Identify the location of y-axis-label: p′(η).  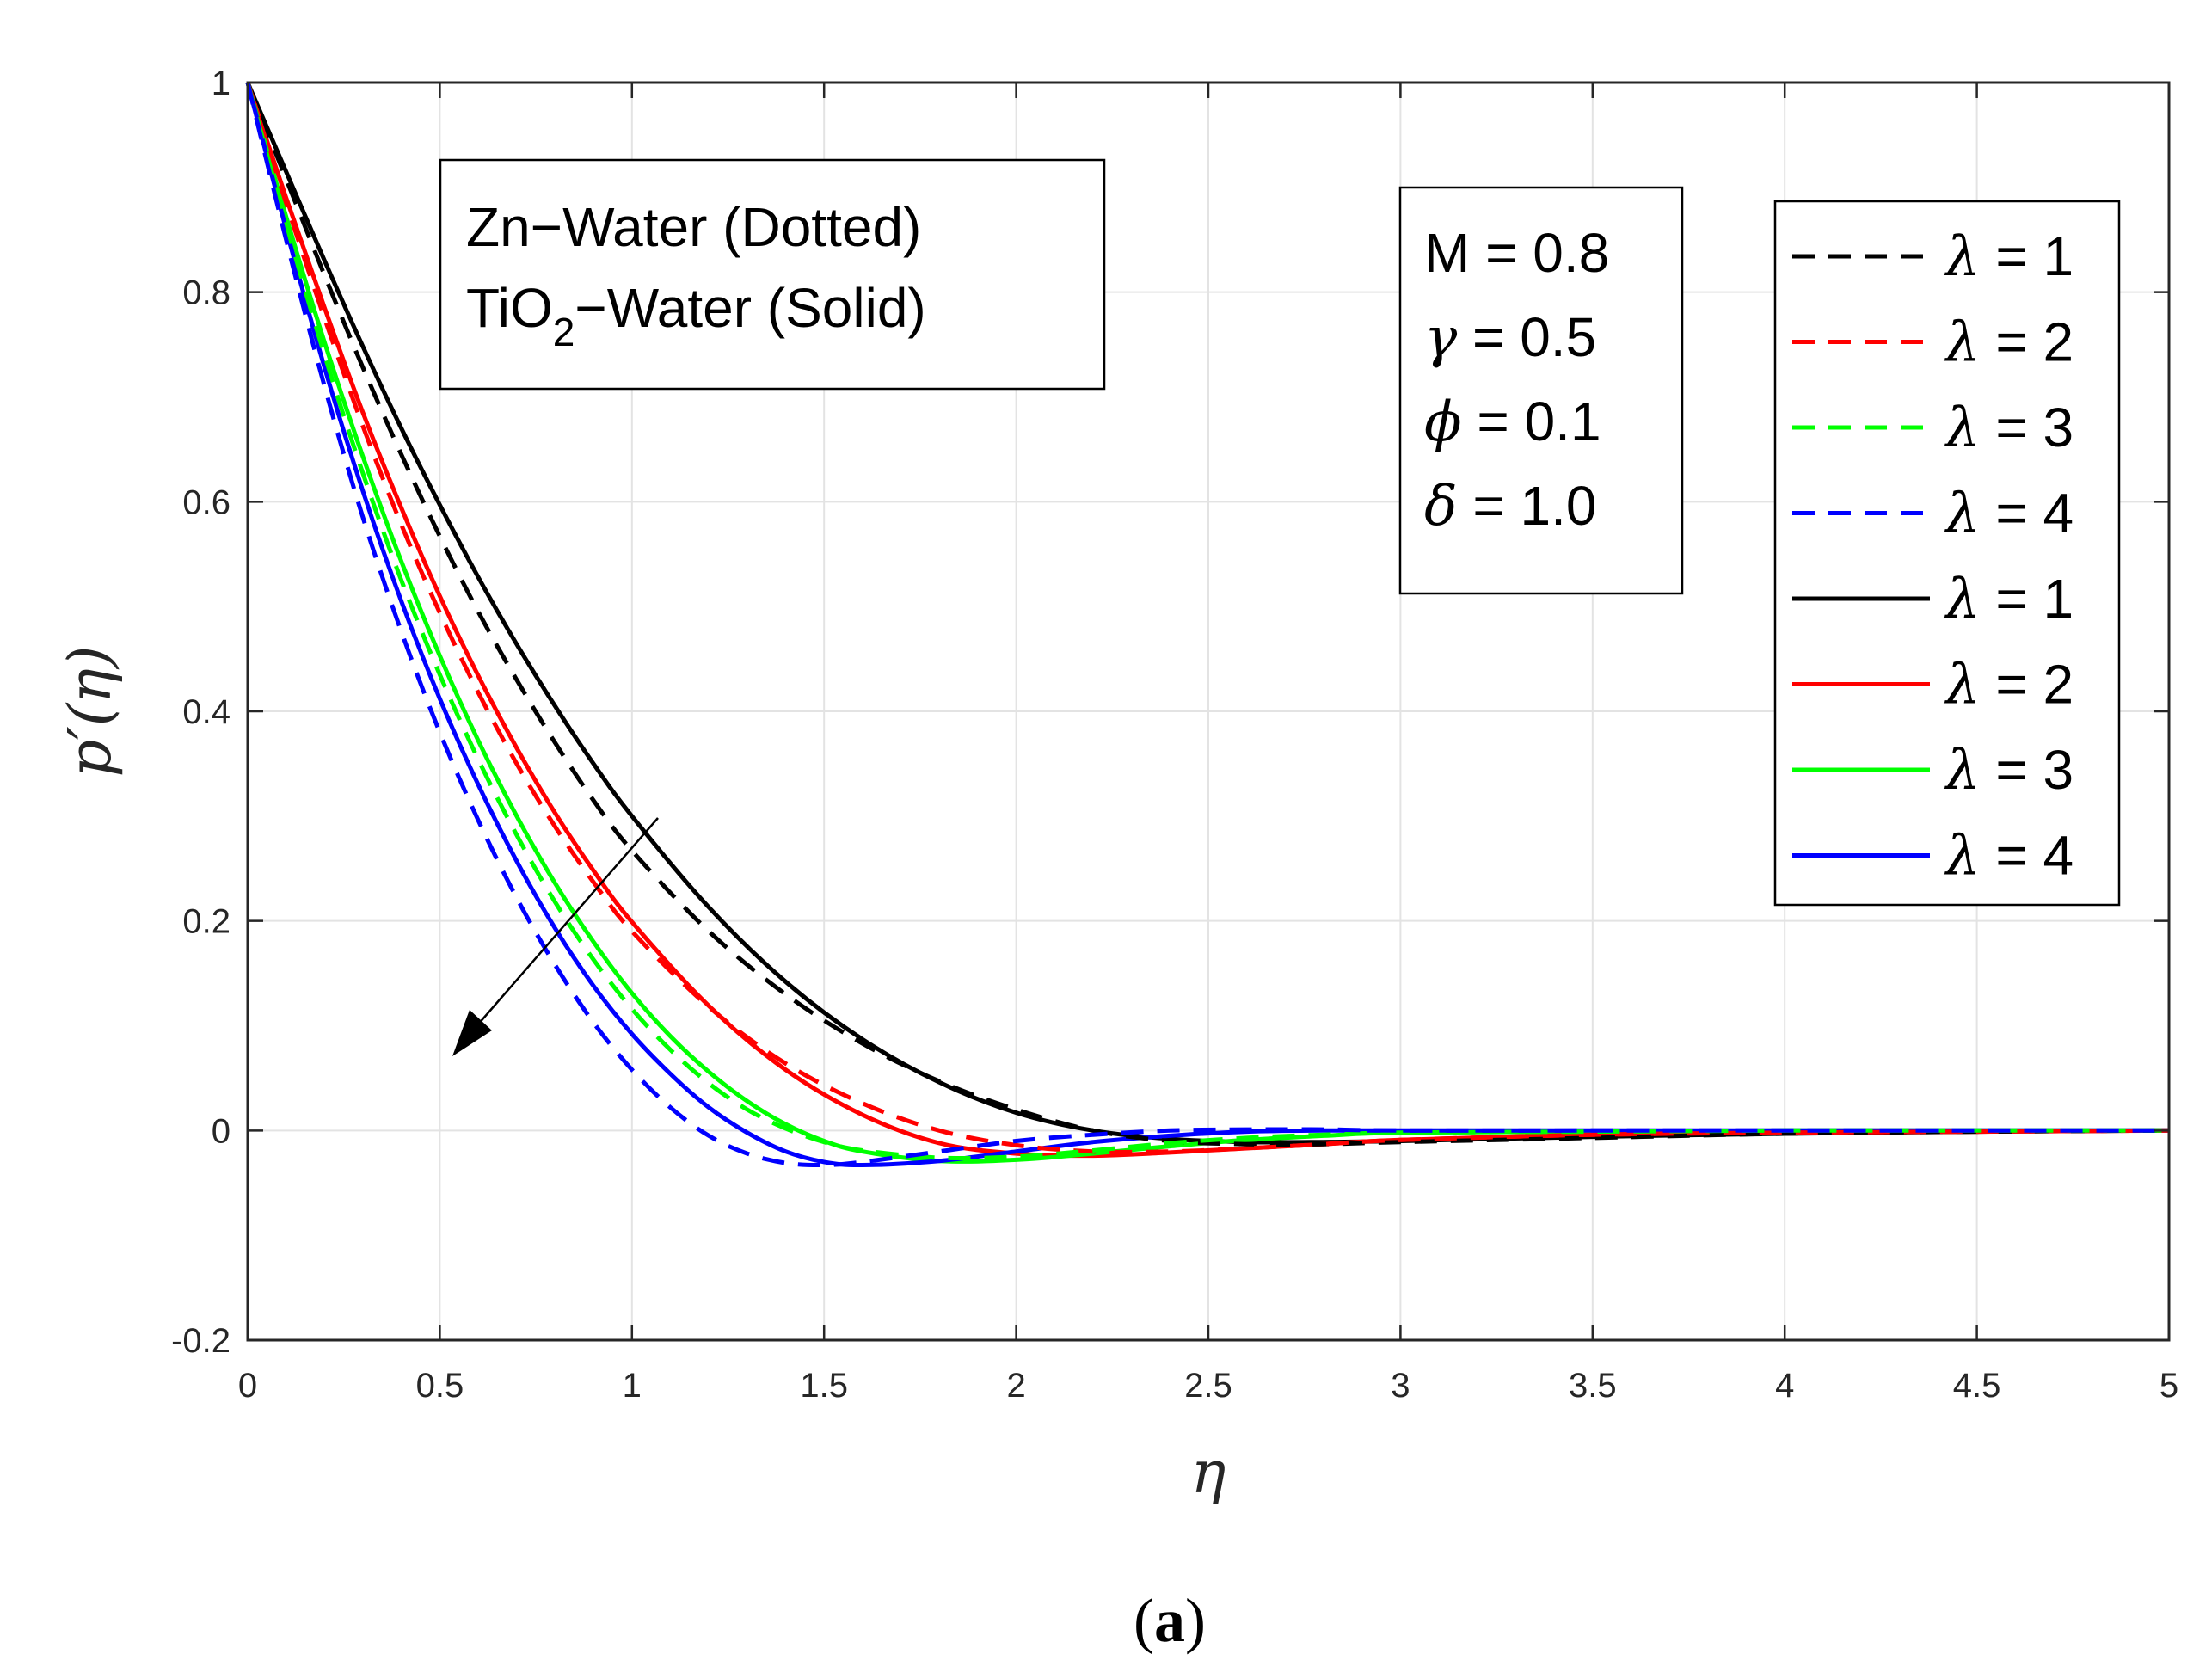
(91, 712).